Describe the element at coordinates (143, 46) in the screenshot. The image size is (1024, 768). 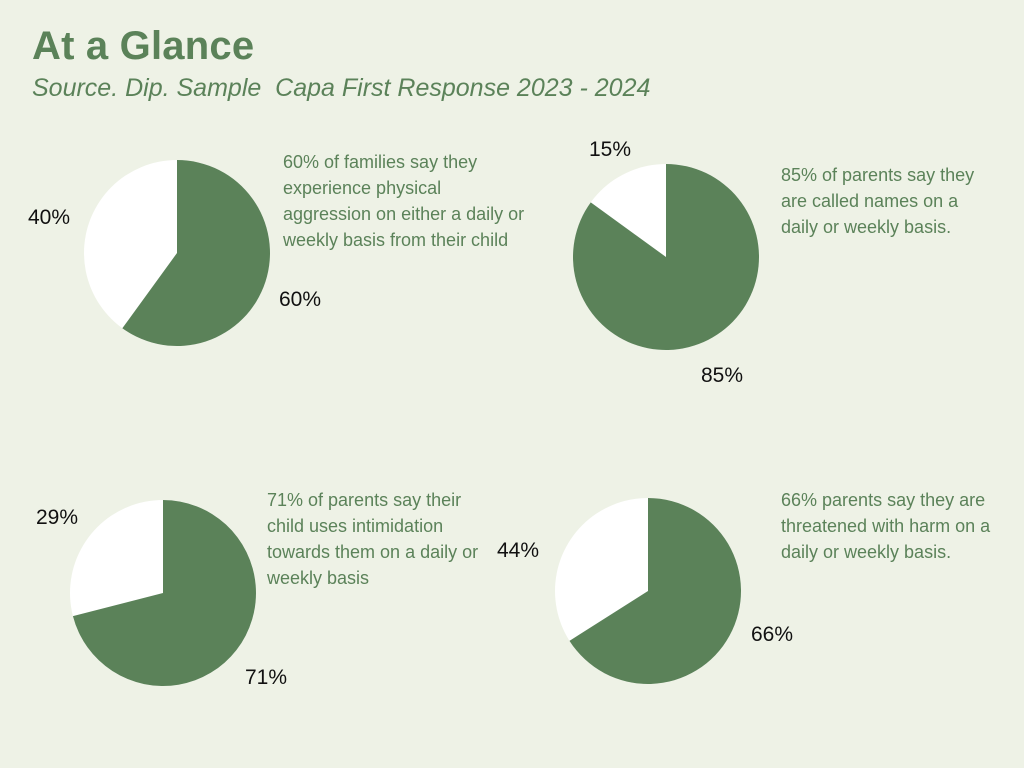
I see `page-title: At a Glance` at that location.